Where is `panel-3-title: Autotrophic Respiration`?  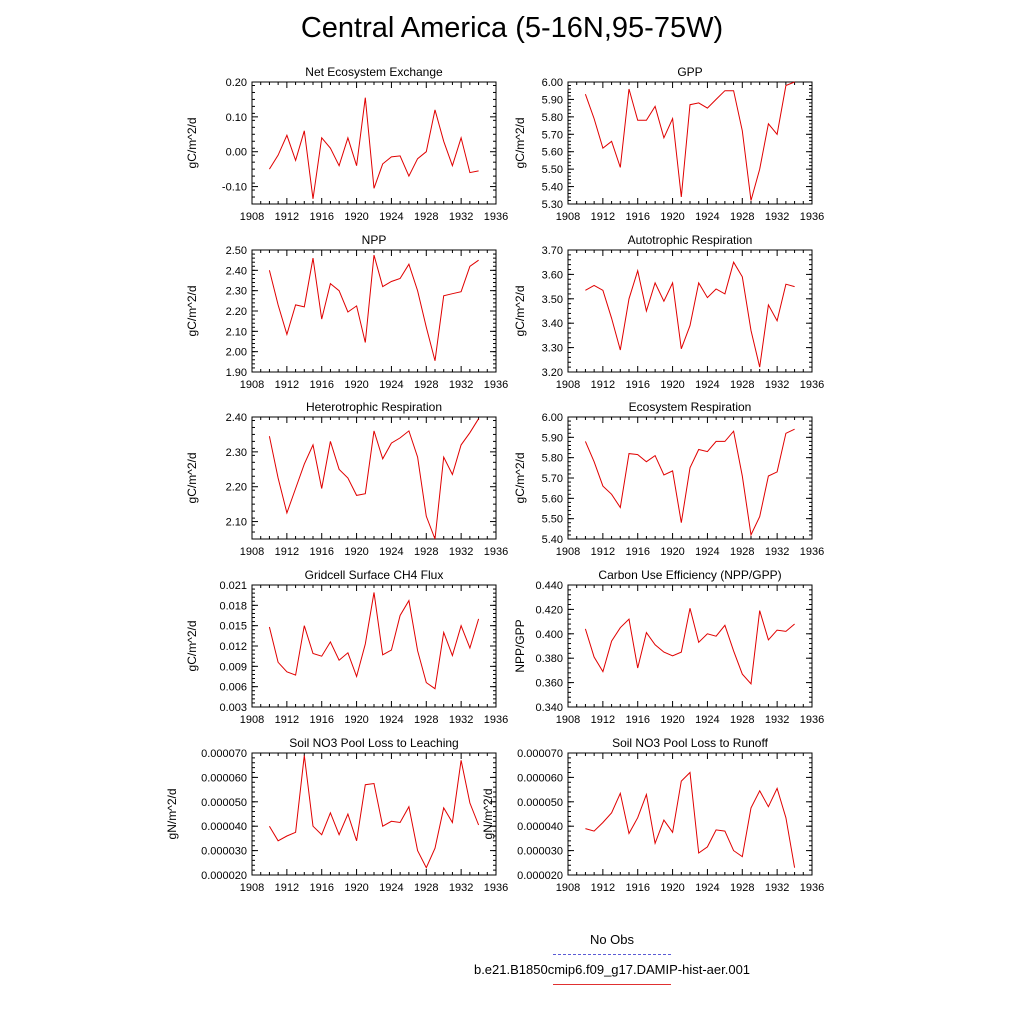
panel-3-title: Autotrophic Respiration is located at coordinates (690, 240).